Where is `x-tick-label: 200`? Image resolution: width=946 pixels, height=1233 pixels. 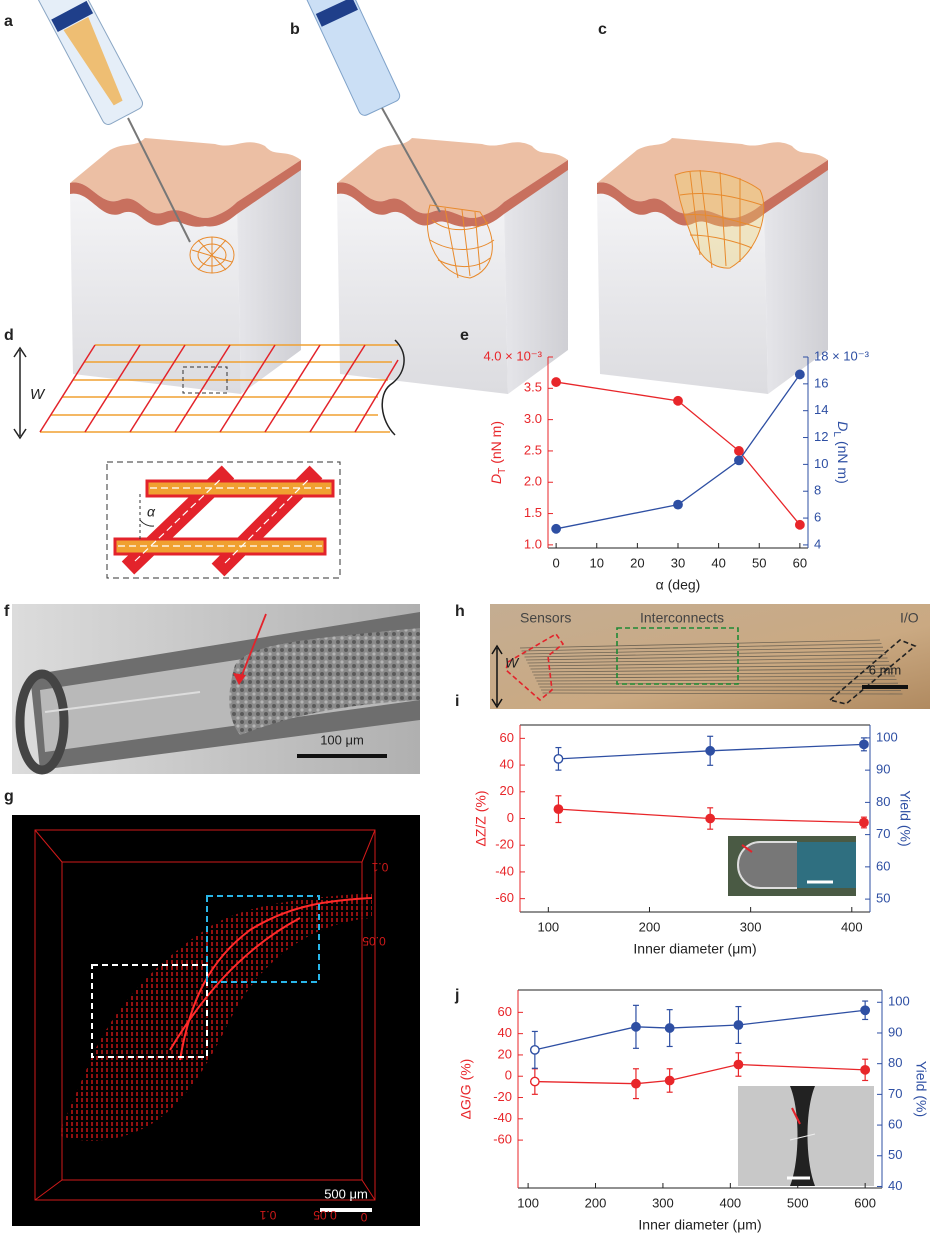 x-tick-label: 200 is located at coordinates (650, 926).